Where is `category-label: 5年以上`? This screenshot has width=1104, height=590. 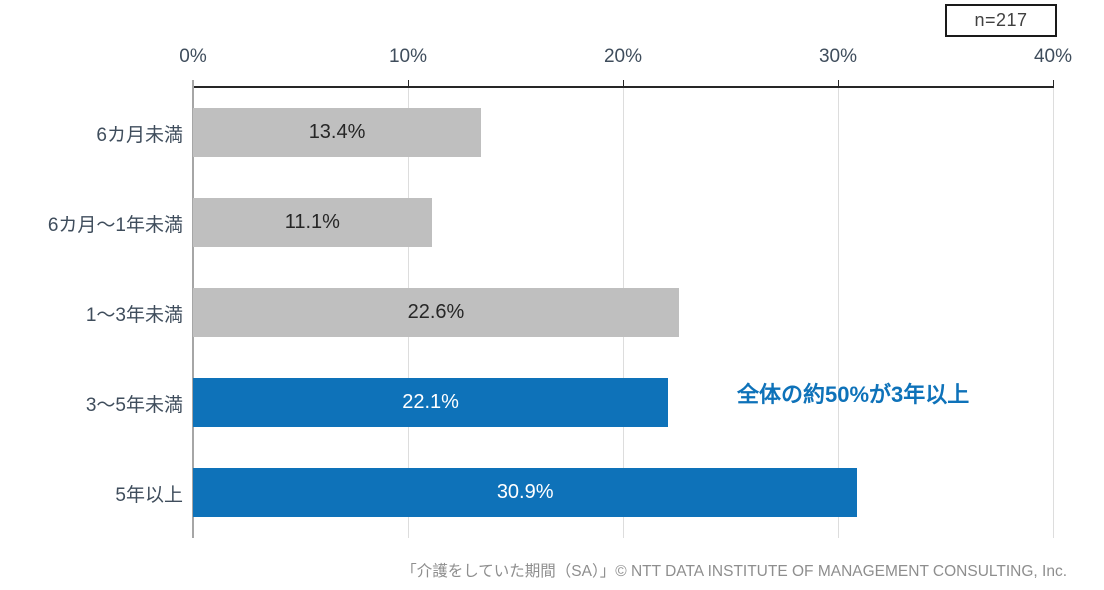
category-label: 5年以上 is located at coordinates (149, 495).